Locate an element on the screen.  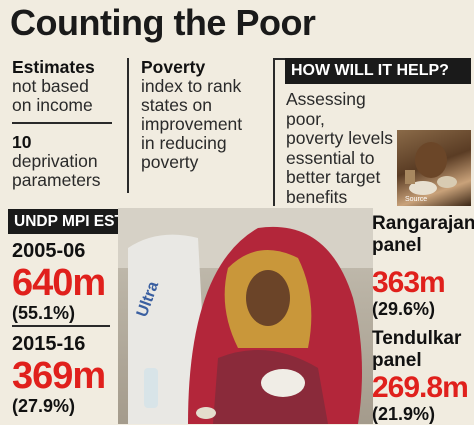
help-heading: HOW WILL IT HELP? is located at coordinates (378, 71).